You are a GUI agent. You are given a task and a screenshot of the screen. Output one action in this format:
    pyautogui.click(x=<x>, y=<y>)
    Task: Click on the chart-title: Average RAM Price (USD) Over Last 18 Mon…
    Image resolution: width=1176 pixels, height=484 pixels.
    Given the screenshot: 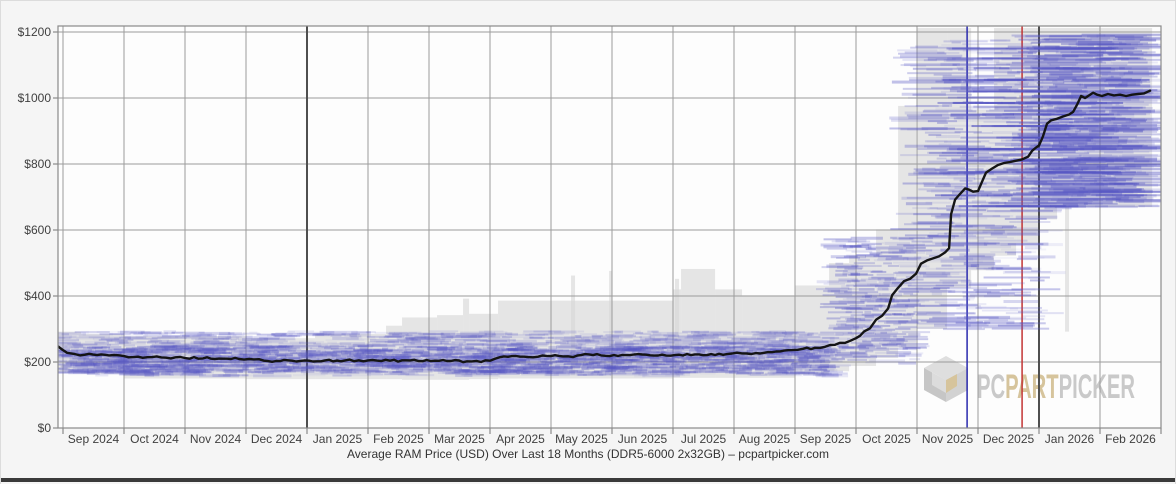 What is the action you would take?
    pyautogui.click(x=588, y=454)
    